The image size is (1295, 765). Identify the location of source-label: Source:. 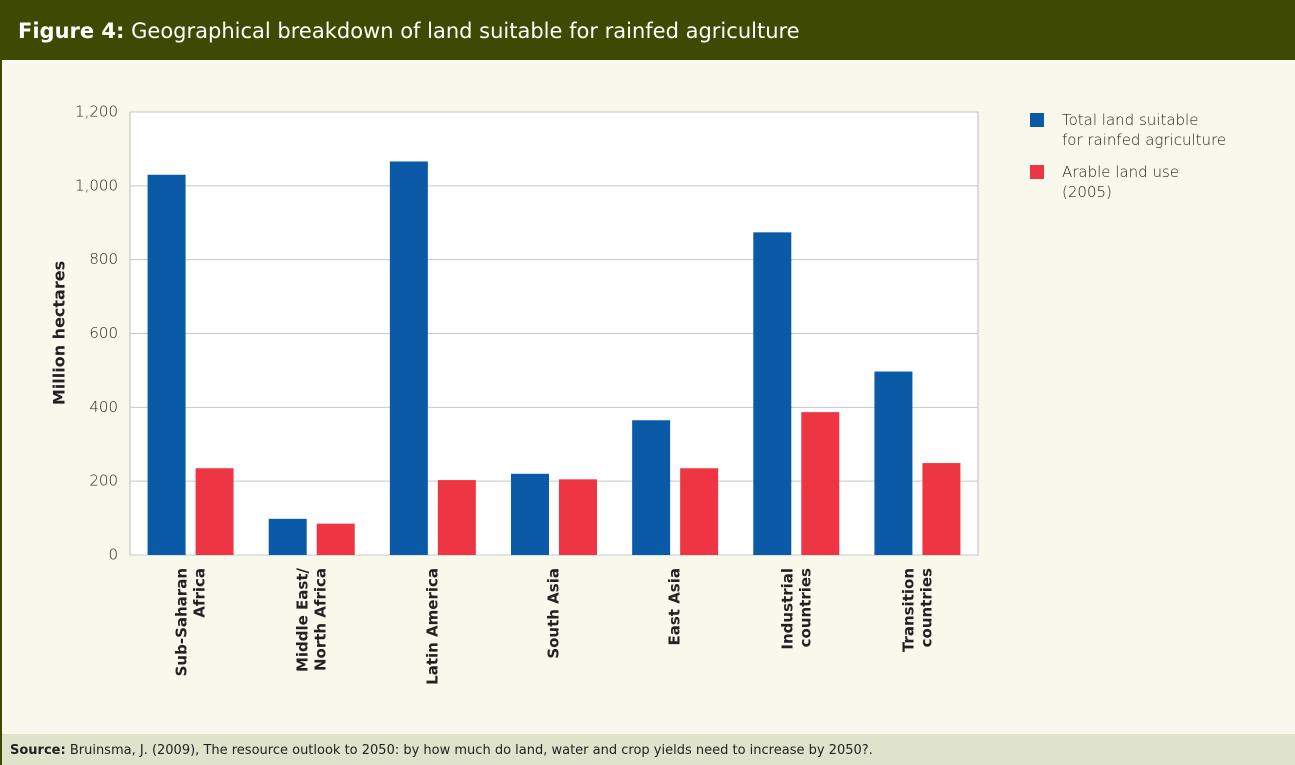
(38, 750).